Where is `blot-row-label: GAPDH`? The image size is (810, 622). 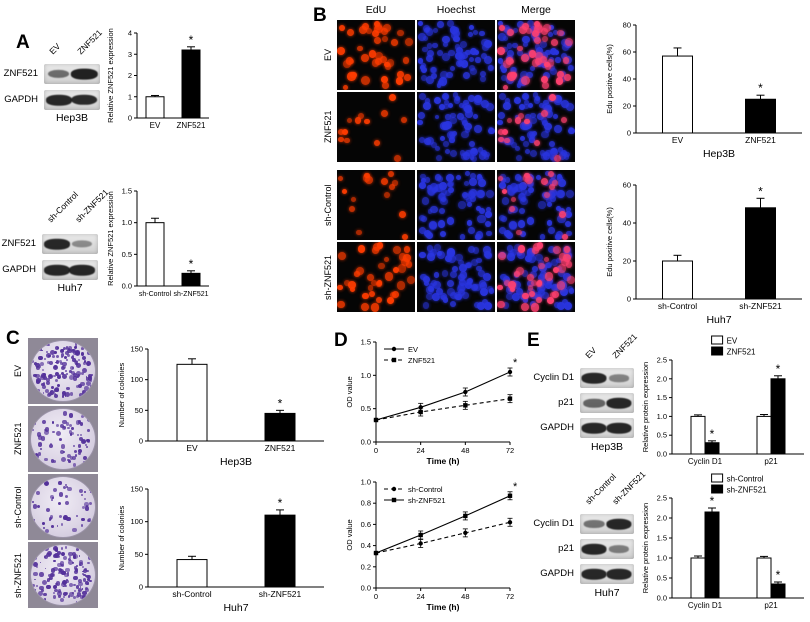 blot-row-label: GAPDH is located at coordinates (19, 269).